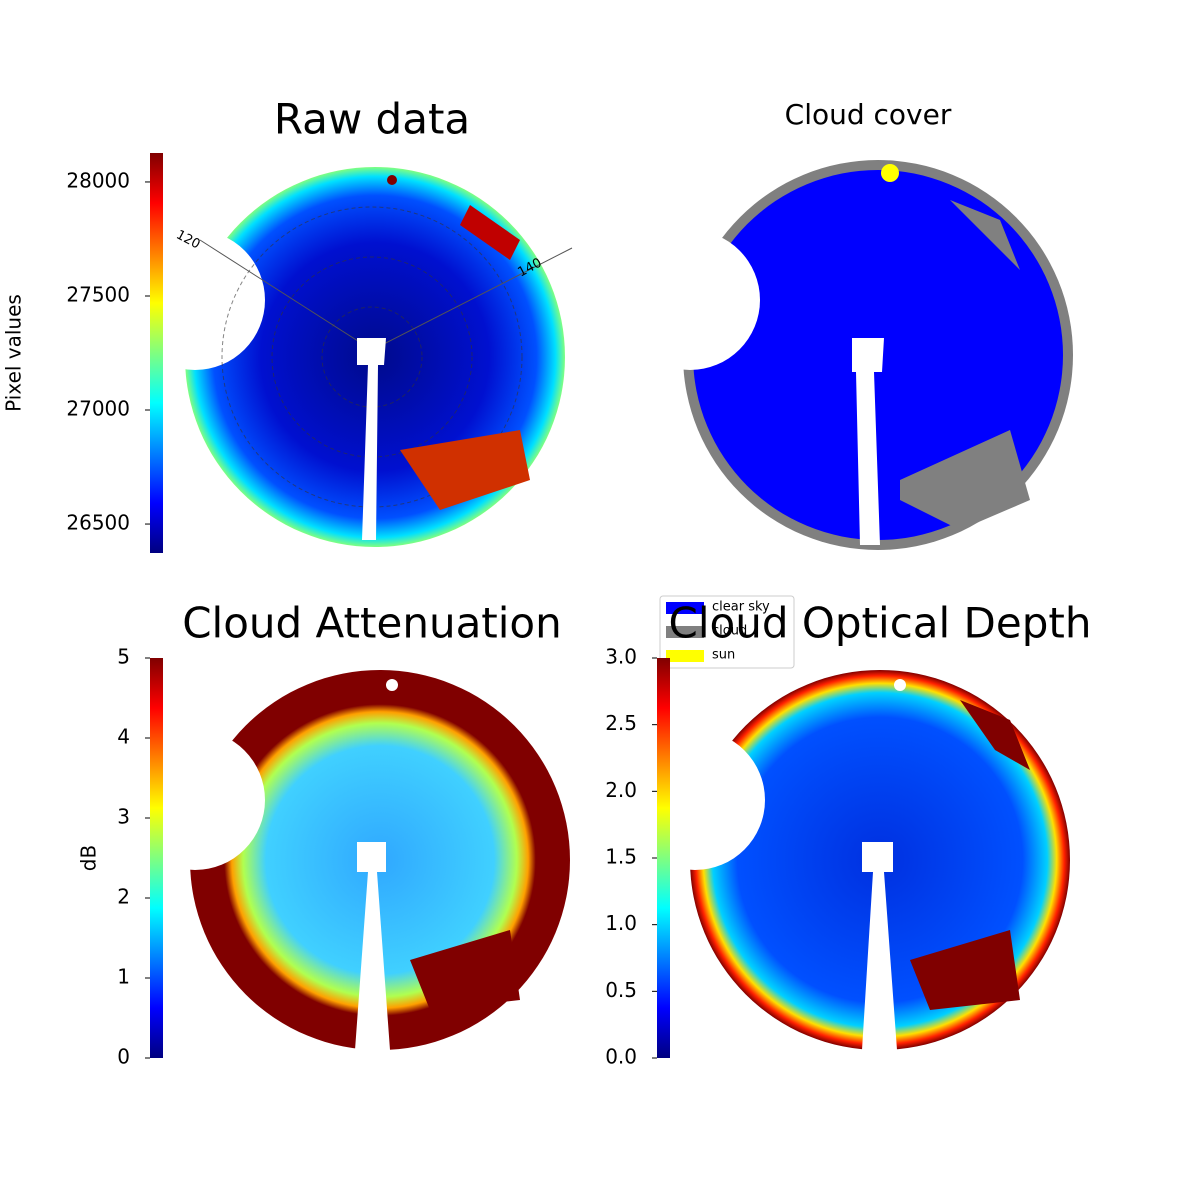 The width and height of the screenshot is (1200, 1200). What do you see at coordinates (123, 897) in the screenshot?
I see `colorbar-tick-label: 2` at bounding box center [123, 897].